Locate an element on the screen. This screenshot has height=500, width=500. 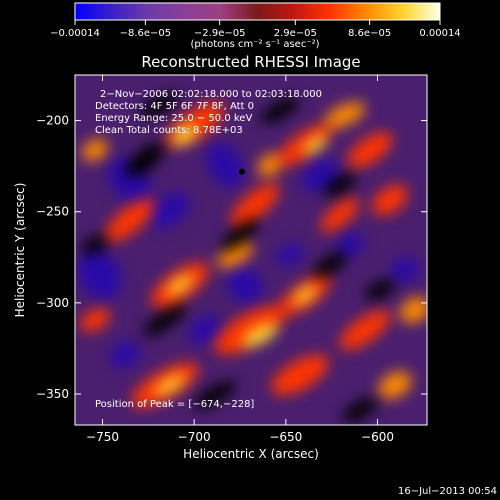
x-tick-label: −750 is located at coordinates (102, 437).